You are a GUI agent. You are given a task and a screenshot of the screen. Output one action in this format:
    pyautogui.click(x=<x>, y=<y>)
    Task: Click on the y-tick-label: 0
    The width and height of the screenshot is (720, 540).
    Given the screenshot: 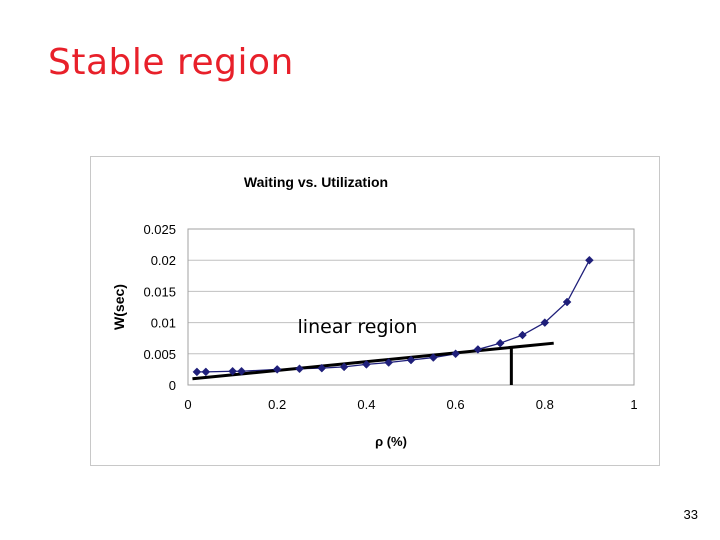 What is the action you would take?
    pyautogui.click(x=172, y=385)
    